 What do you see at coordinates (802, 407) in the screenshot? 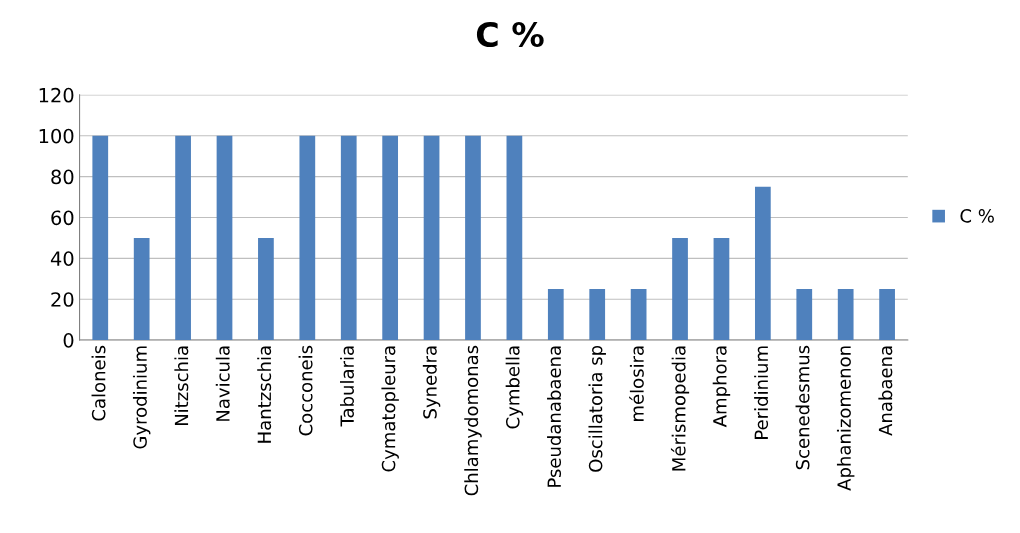
I see `x-tick-label: Scenedesmus` at bounding box center [802, 407].